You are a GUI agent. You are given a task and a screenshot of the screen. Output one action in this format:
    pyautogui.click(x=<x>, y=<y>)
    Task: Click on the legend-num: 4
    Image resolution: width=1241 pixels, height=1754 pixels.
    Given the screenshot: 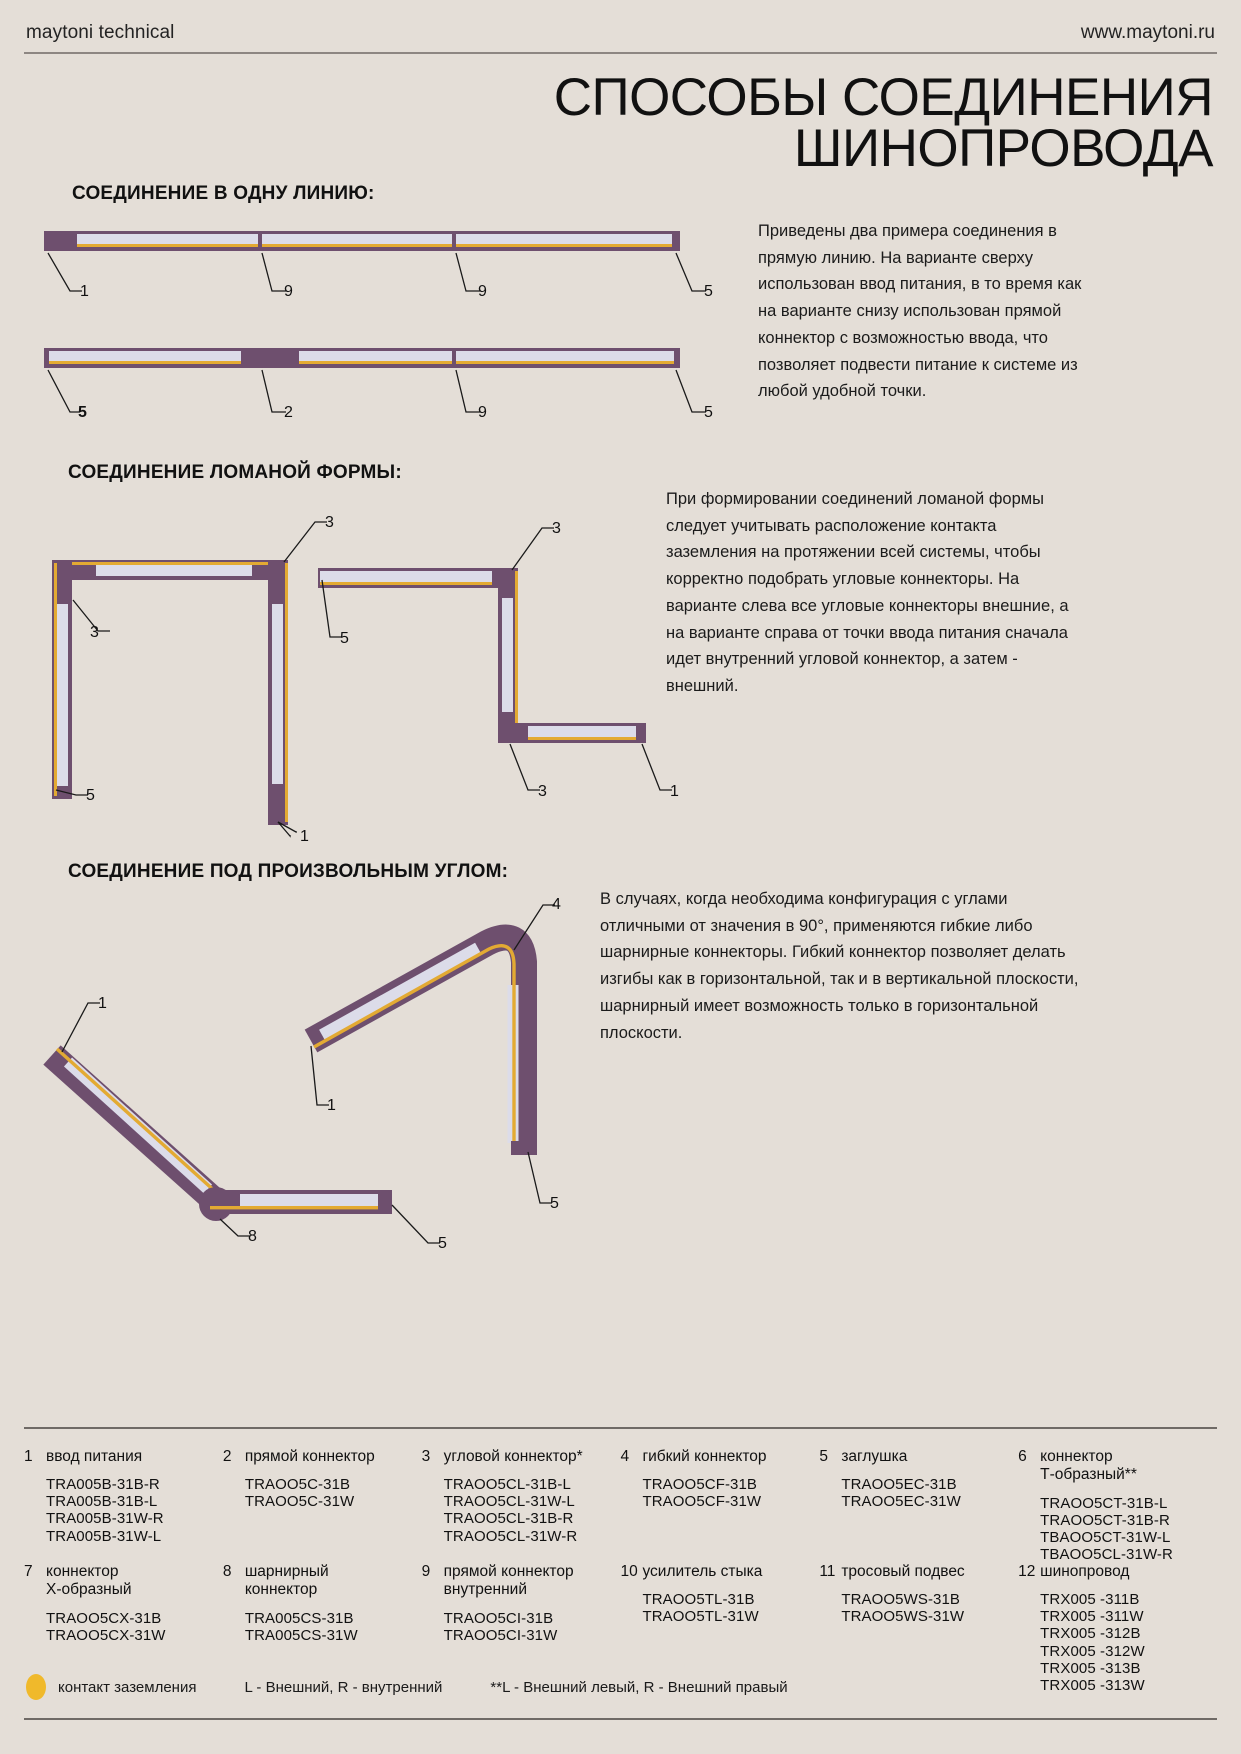 What is the action you would take?
    pyautogui.click(x=625, y=1456)
    